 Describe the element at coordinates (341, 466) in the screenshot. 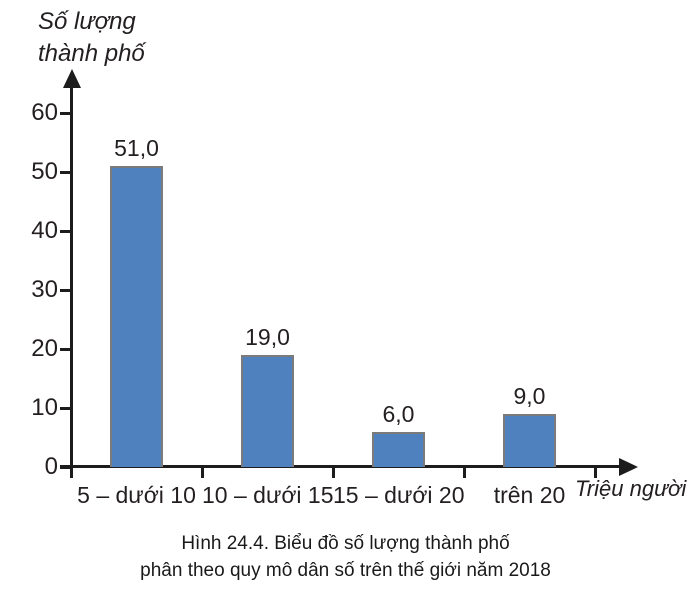

I see `x-axis-line` at that location.